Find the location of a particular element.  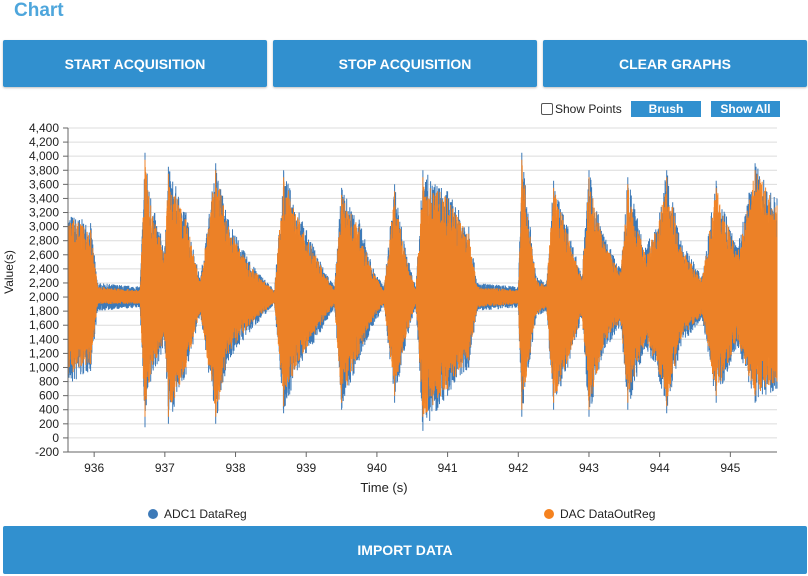

y-tick-label: 2,400 is located at coordinates (44, 269).